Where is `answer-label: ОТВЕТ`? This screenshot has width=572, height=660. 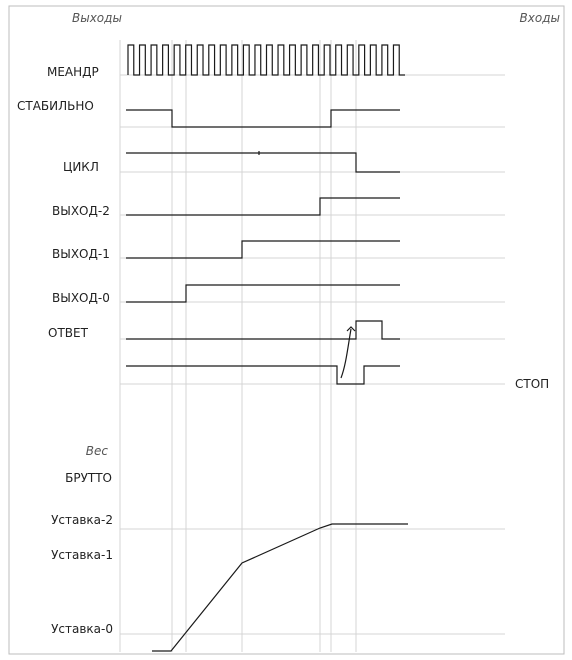
answer-label: ОТВЕТ is located at coordinates (68, 333).